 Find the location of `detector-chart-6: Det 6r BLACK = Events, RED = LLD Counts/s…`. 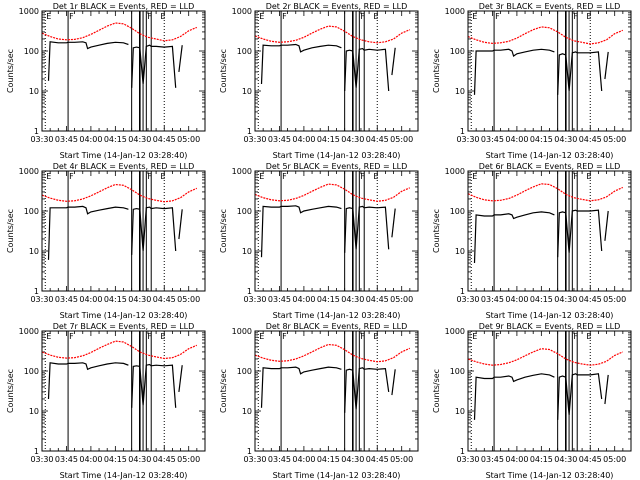

detector-chart-6: Det 6r BLACK = Events, RED = LLD Counts/s… is located at coordinates (532, 241).